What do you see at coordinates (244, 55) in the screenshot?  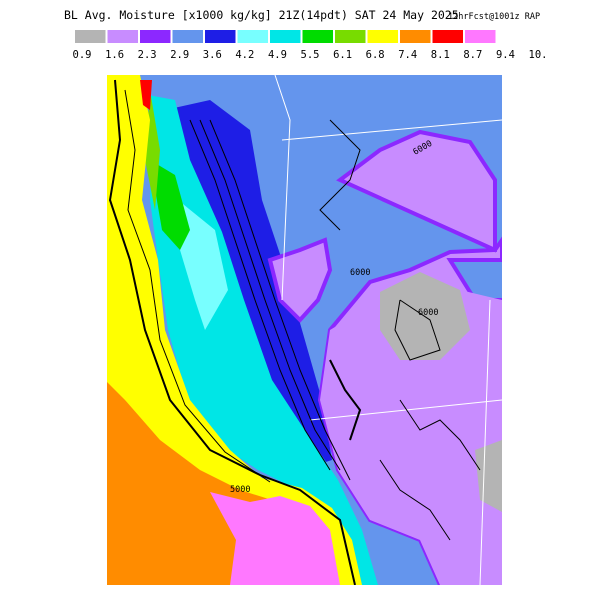 I see `legend-label: 4.2` at bounding box center [244, 55].